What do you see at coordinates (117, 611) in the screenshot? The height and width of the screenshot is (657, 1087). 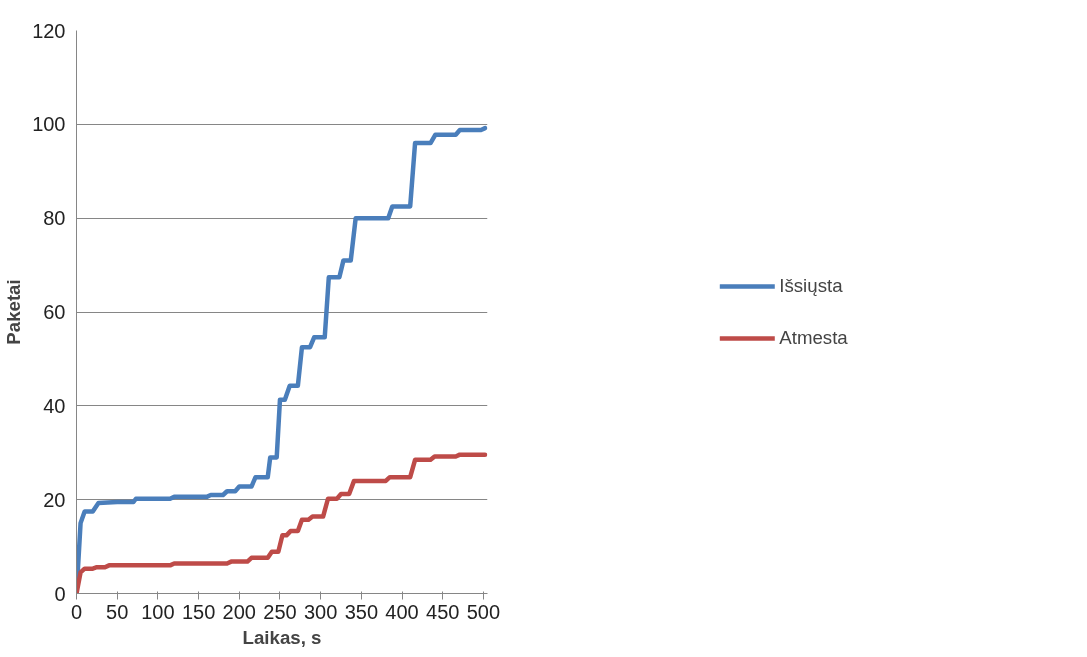 I see `x-tick-label: 50` at bounding box center [117, 611].